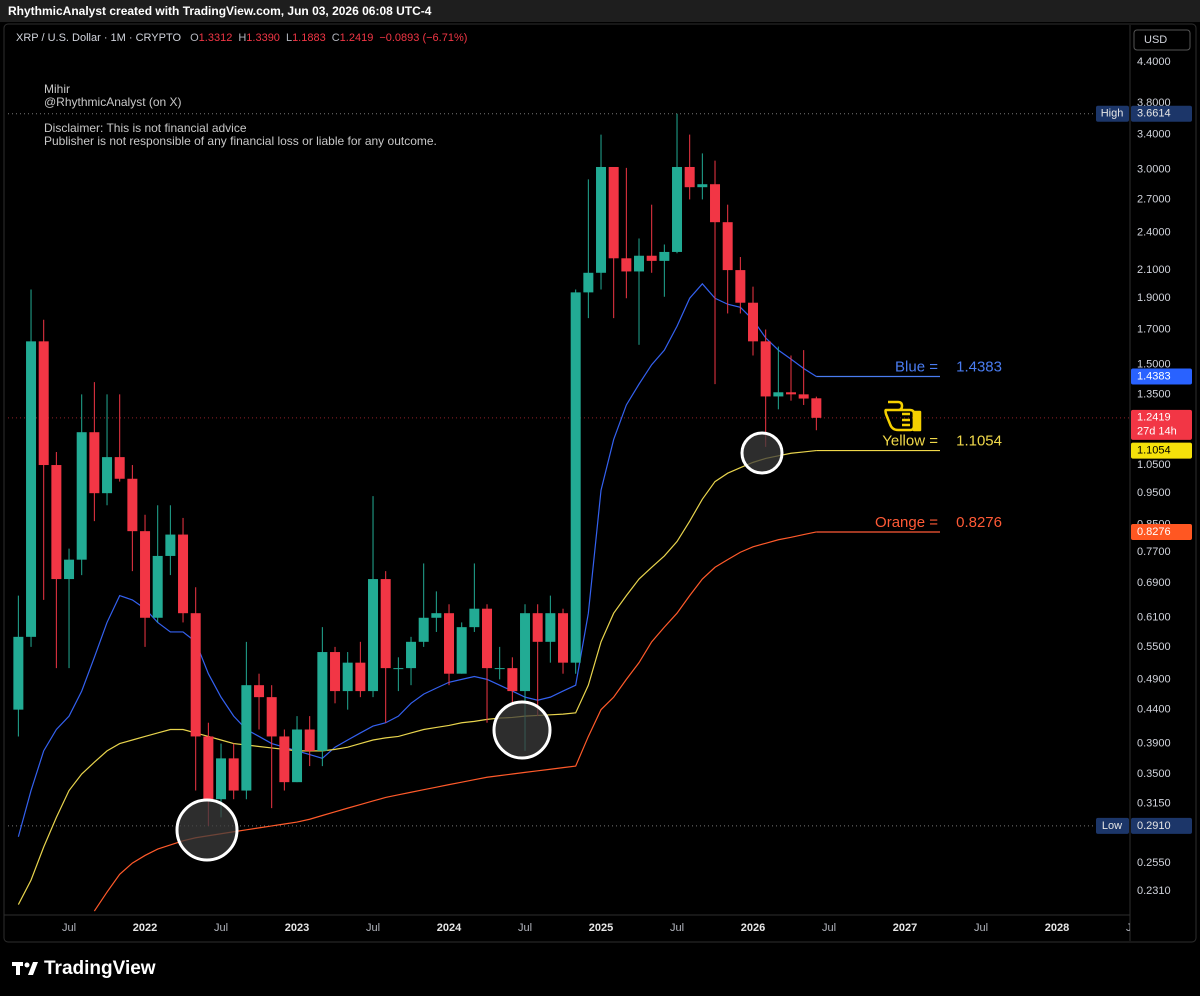  I want to click on y-tick-label: 0.2310, so click(1154, 891).